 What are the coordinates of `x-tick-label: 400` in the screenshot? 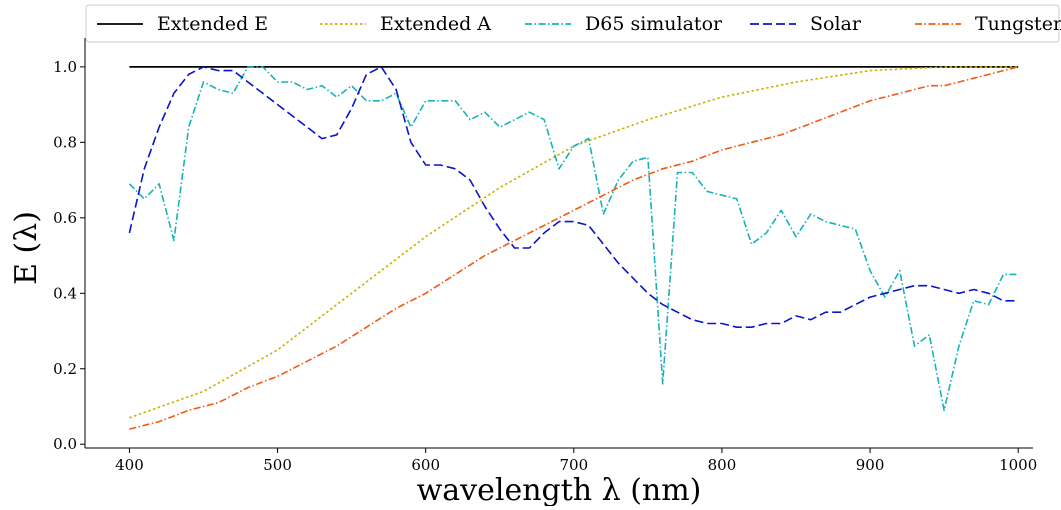 It's located at (129, 465).